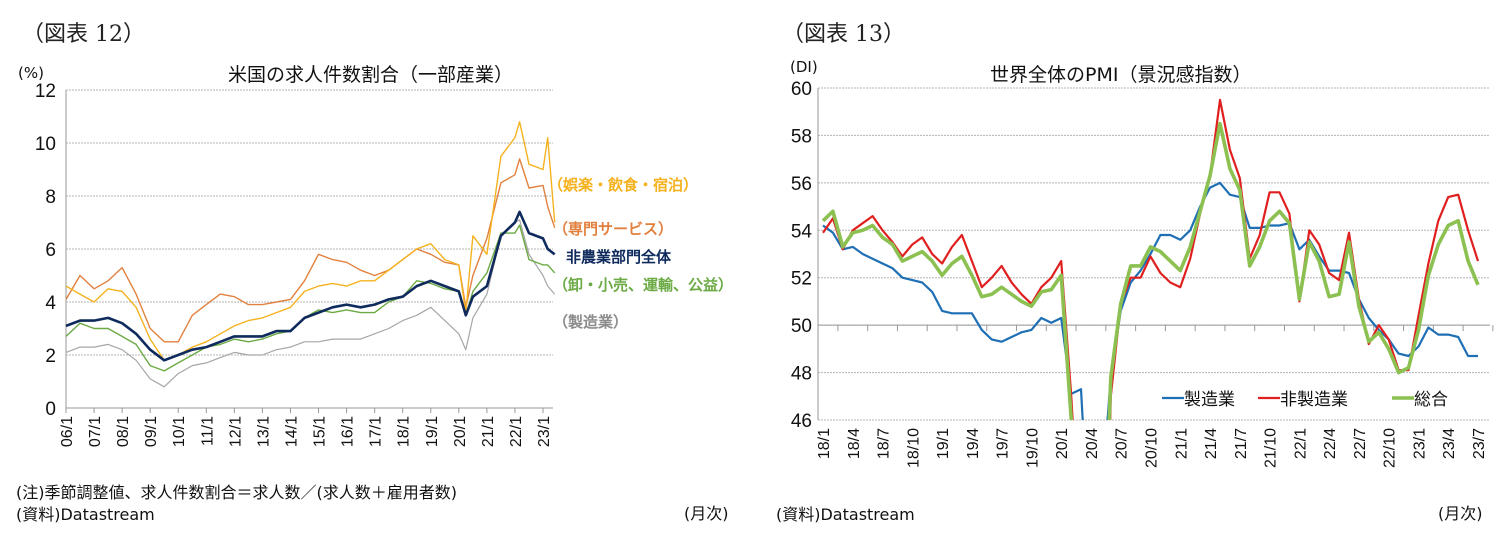 The image size is (1505, 555). What do you see at coordinates (1211, 443) in the screenshot?
I see `x-tick-label: 21/4` at bounding box center [1211, 443].